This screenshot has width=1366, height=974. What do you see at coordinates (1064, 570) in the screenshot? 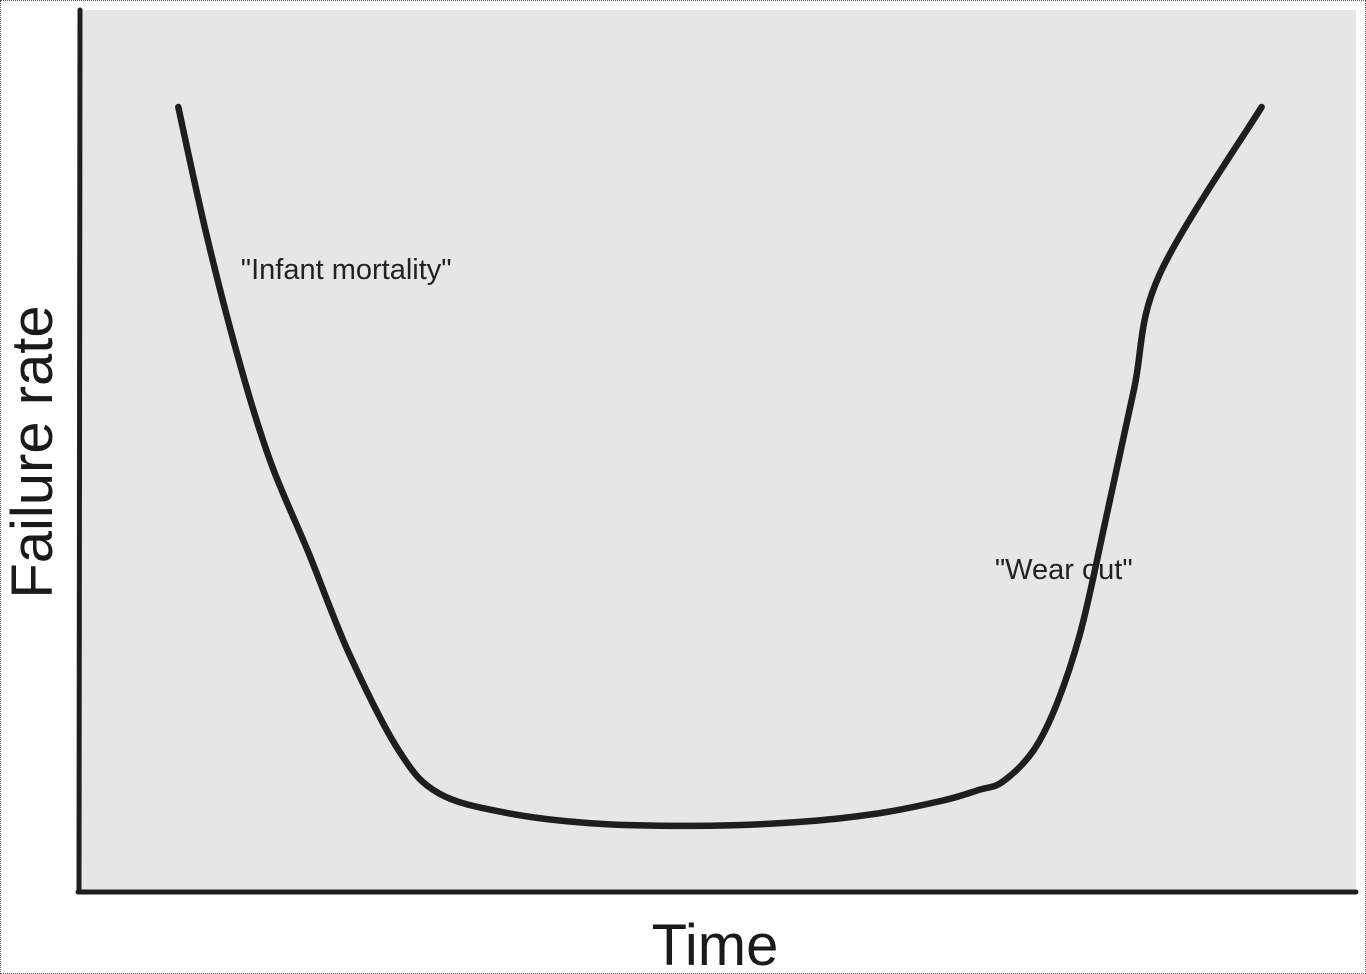
I see `annotation-wear-out: "Wear out"` at bounding box center [1064, 570].